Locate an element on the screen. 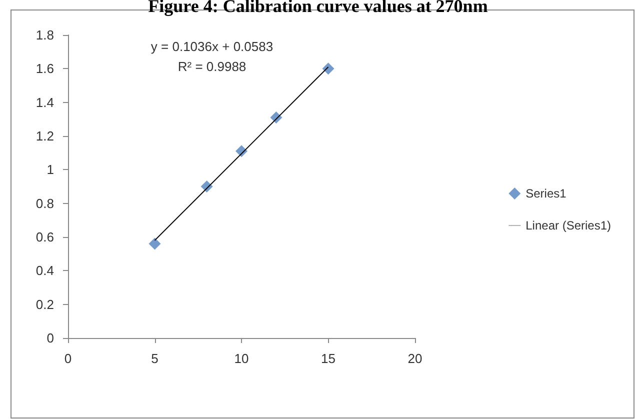 The image size is (636, 419). y-tick-label: 0.4 is located at coordinates (45, 270).